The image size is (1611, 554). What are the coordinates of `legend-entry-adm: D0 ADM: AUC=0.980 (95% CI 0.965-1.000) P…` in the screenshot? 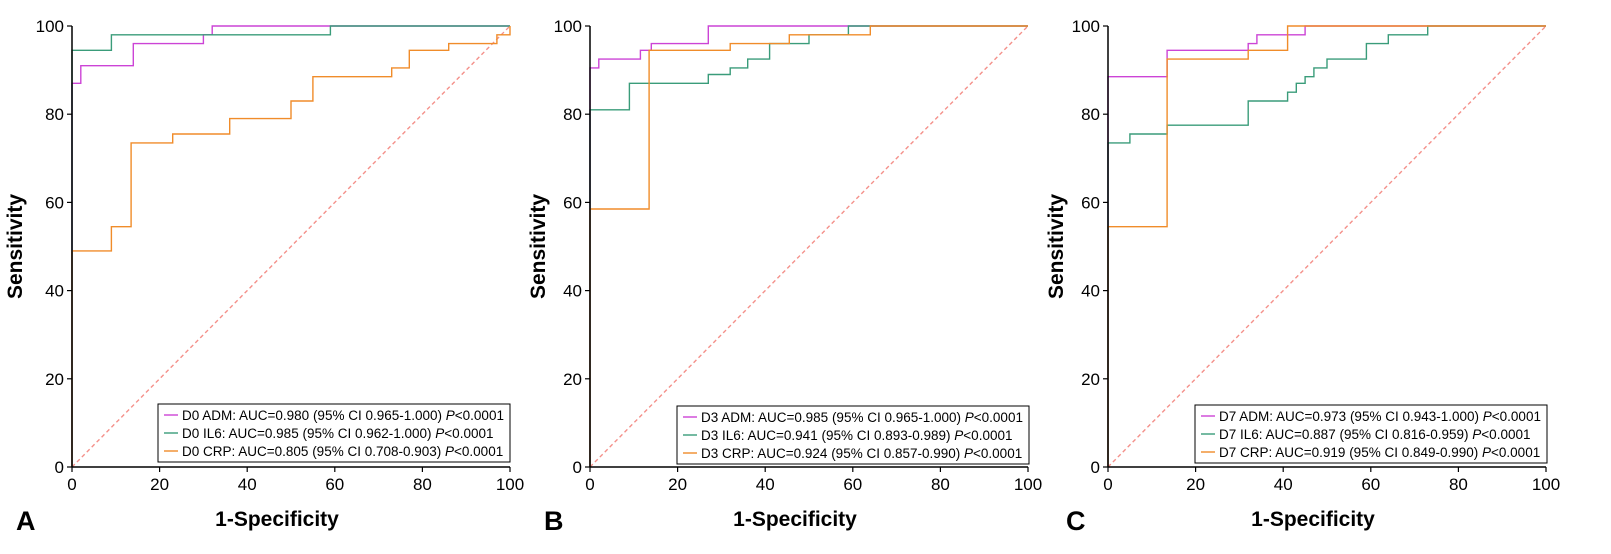 It's located at (343, 415).